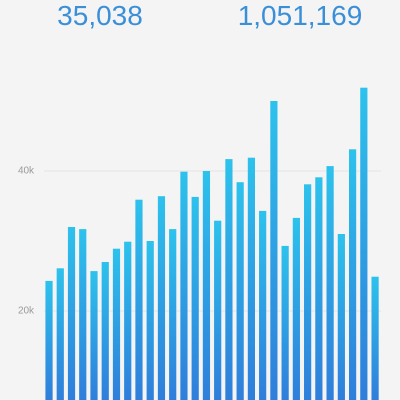 Image resolution: width=400 pixels, height=400 pixels. What do you see at coordinates (100, 15) in the screenshot?
I see `stat-value: 35,038` at bounding box center [100, 15].